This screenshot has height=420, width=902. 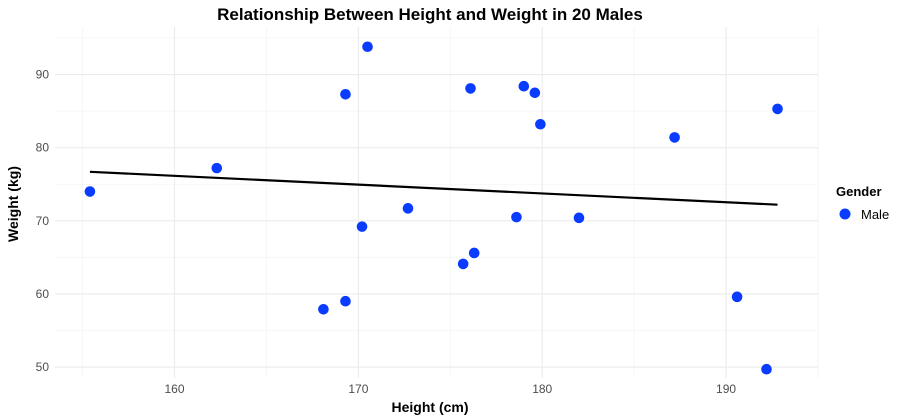 I want to click on trend-line-layer, so click(x=433, y=188).